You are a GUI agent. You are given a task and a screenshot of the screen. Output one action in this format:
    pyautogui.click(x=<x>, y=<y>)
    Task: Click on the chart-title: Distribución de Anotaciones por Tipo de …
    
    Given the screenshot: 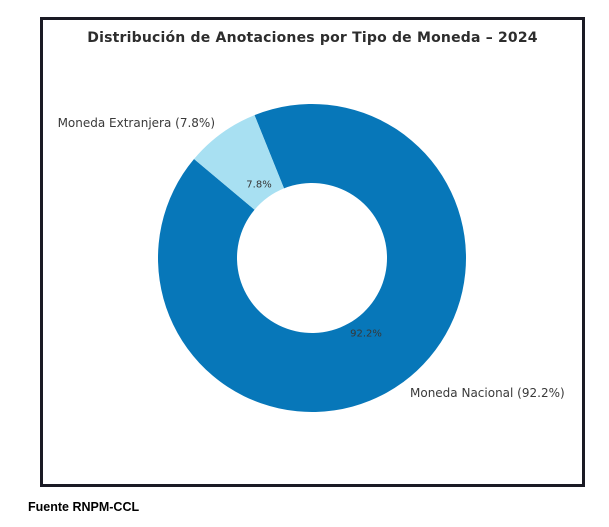 What is the action you would take?
    pyautogui.click(x=312, y=38)
    